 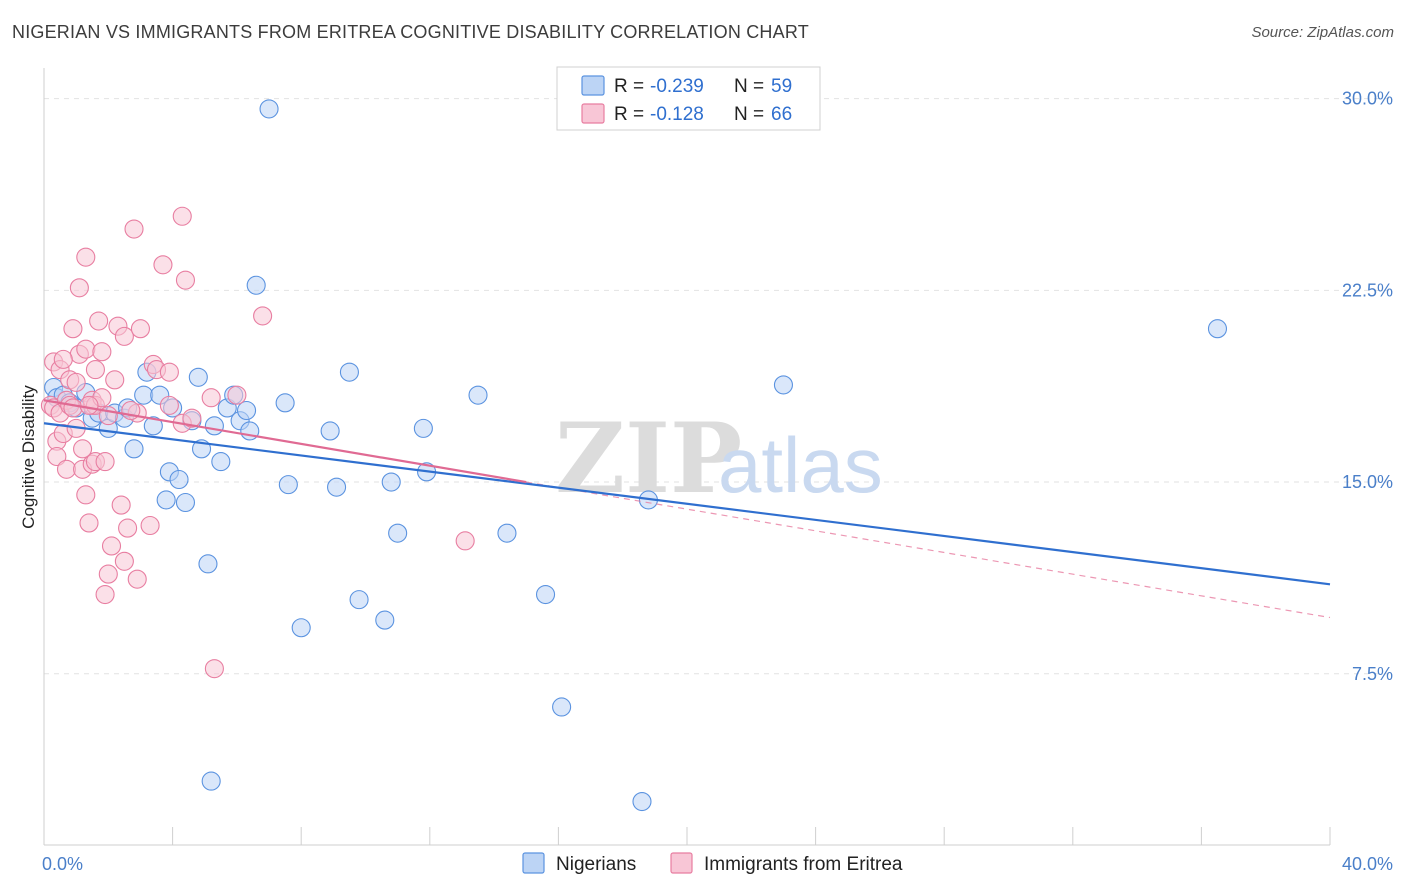 I want to click on legend-r-value-2: -0.128, so click(x=677, y=114).